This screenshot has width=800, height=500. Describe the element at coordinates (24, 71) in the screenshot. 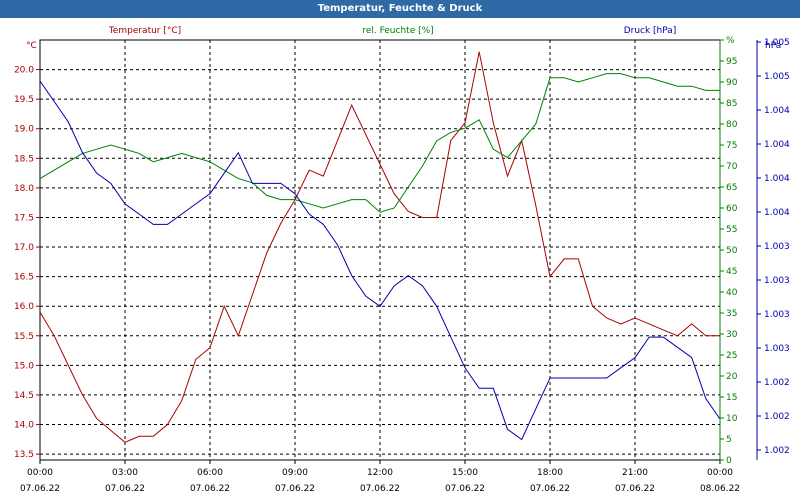

I see `temperature-tick-label: 20.0` at that location.